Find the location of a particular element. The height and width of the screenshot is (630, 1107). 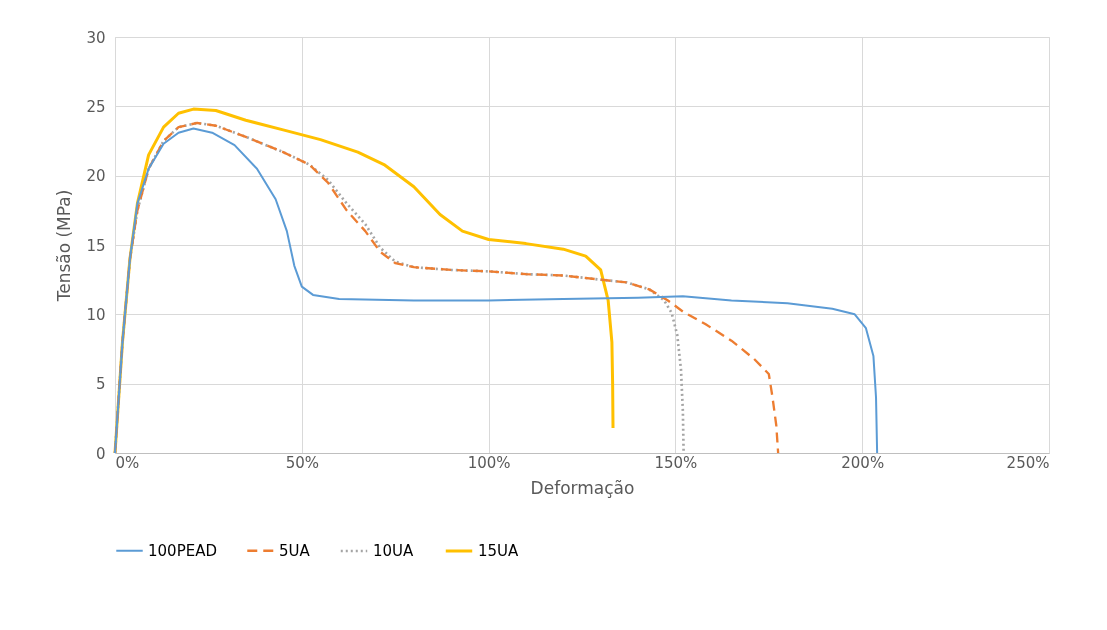

y-tick-label: 25 is located at coordinates (96, 106).